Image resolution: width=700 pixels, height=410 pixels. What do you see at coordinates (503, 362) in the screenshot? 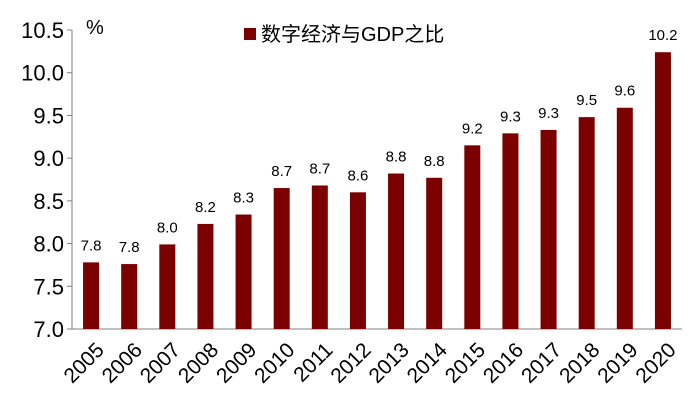
I see `x-tick-label: 2016` at bounding box center [503, 362].